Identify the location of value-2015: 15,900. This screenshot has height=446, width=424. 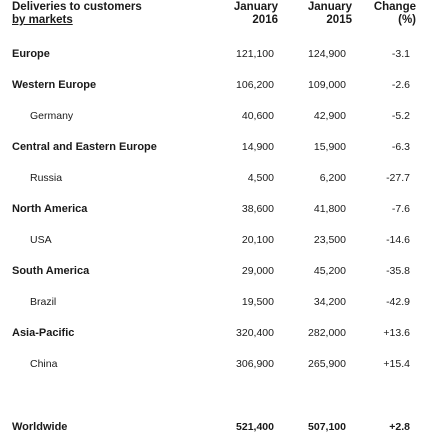
(329, 147).